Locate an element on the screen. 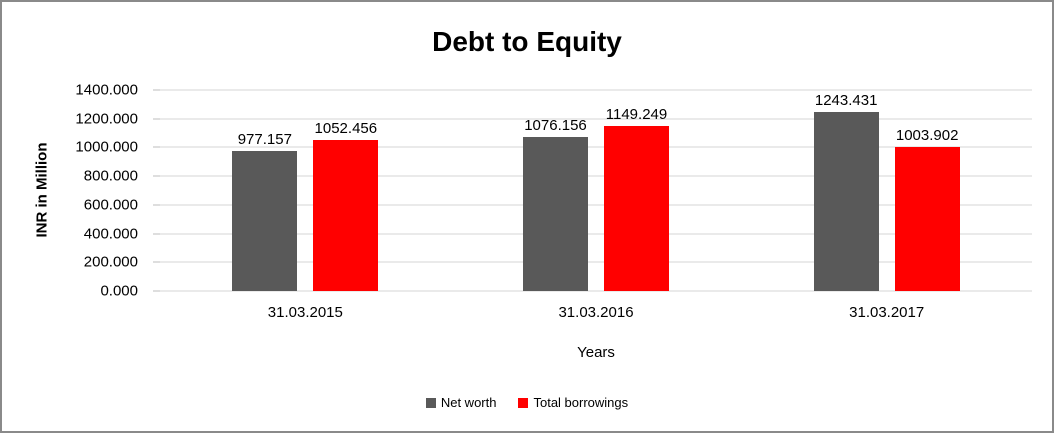  x-category-label: 31.03.2016 is located at coordinates (596, 312).